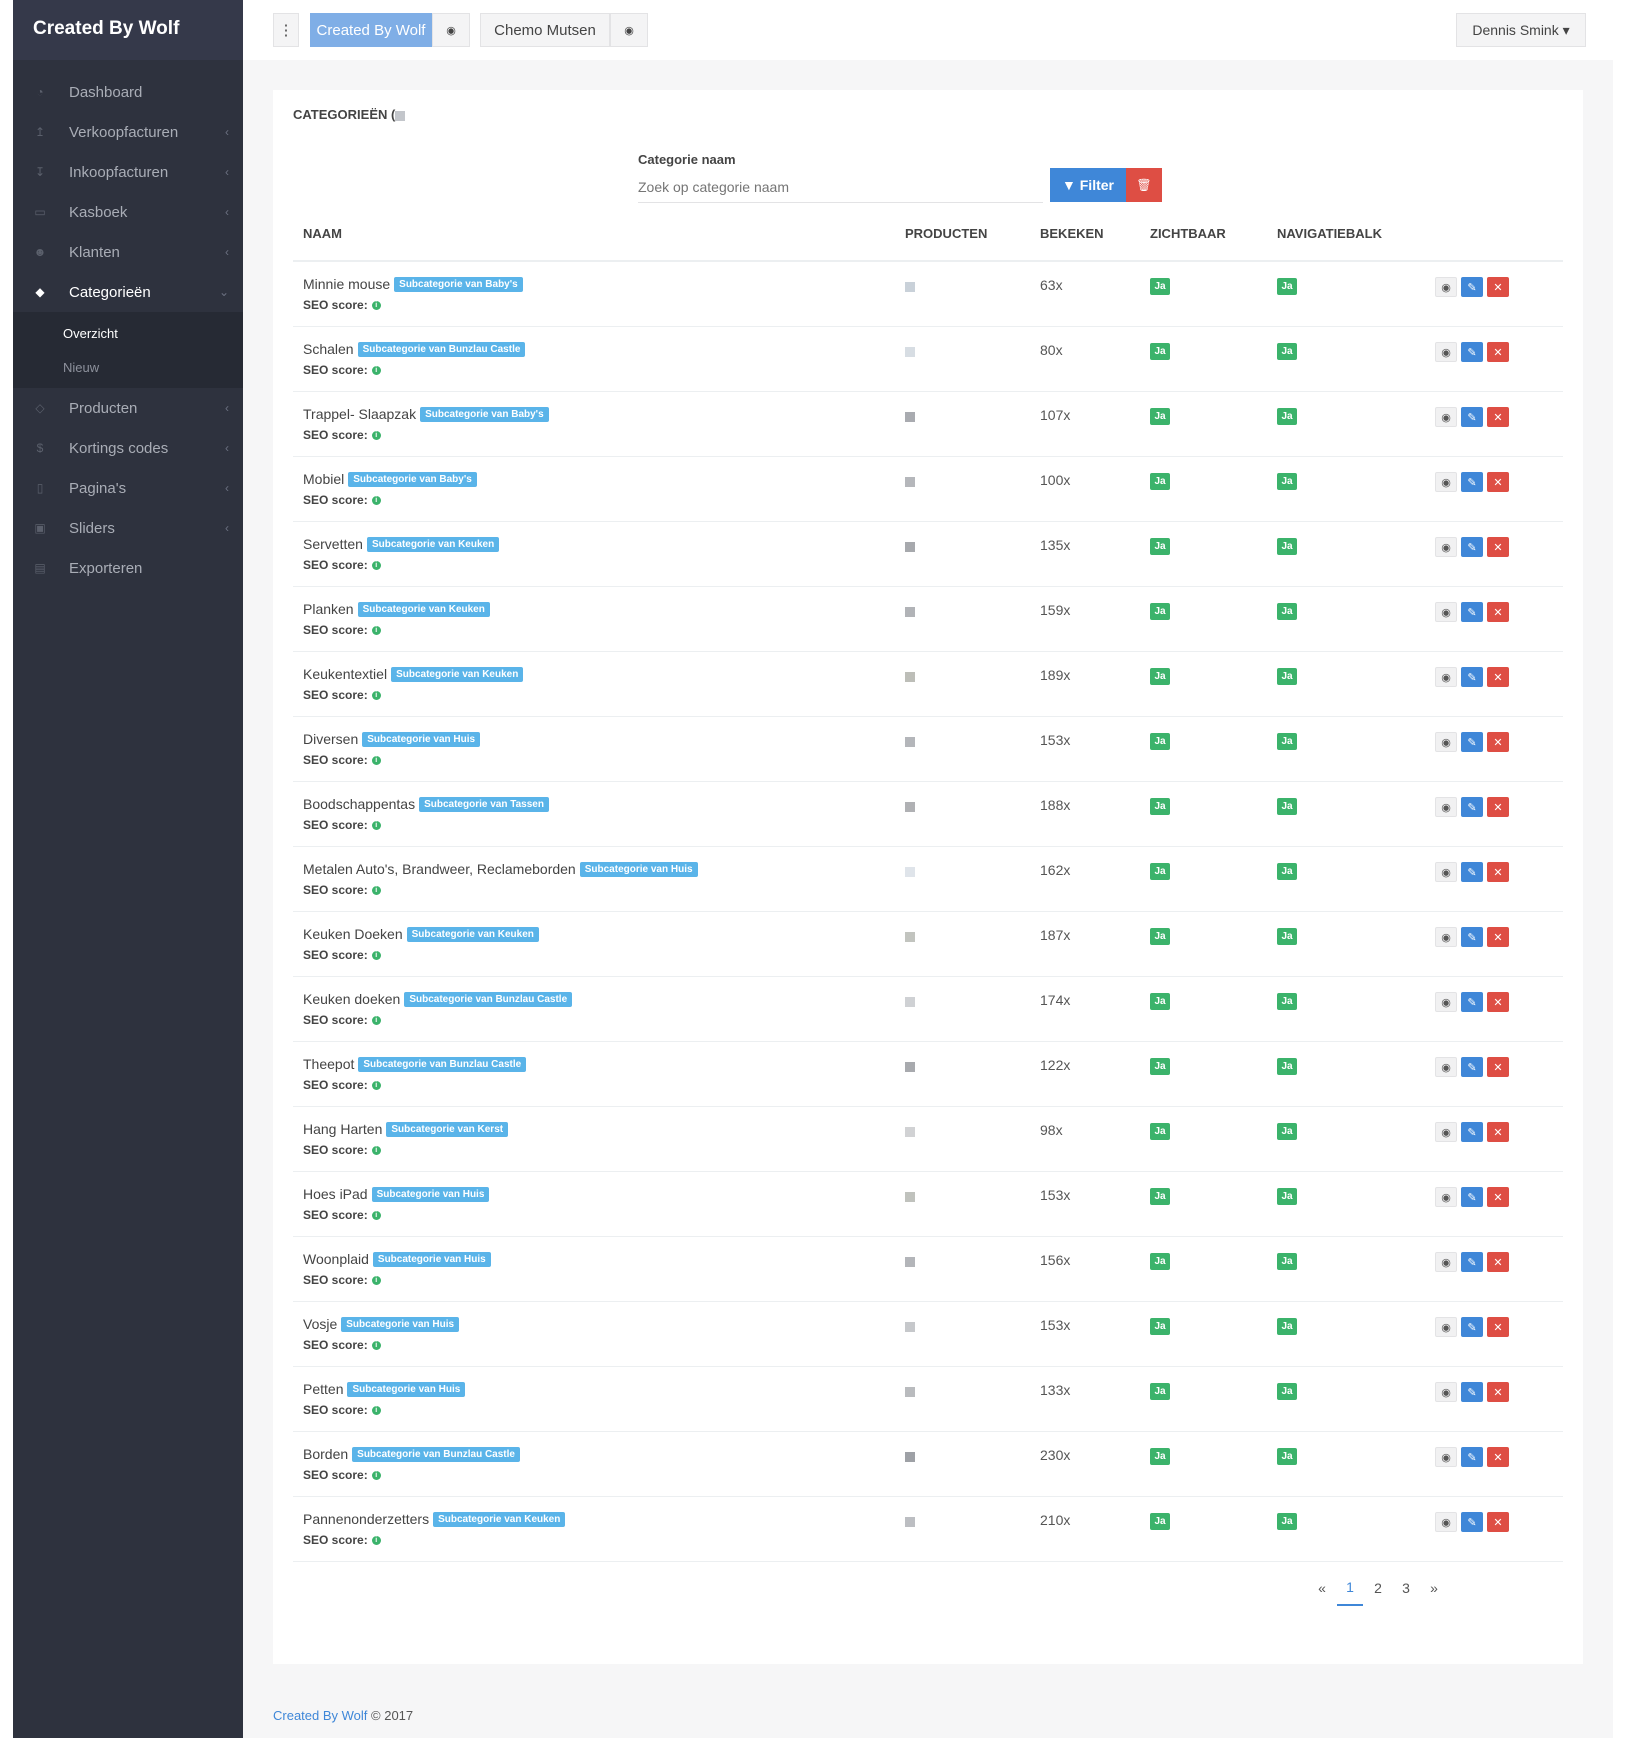 This screenshot has width=1626, height=1738. What do you see at coordinates (81, 367) in the screenshot?
I see `sidebar-subitem-nieuw: Nieuw` at bounding box center [81, 367].